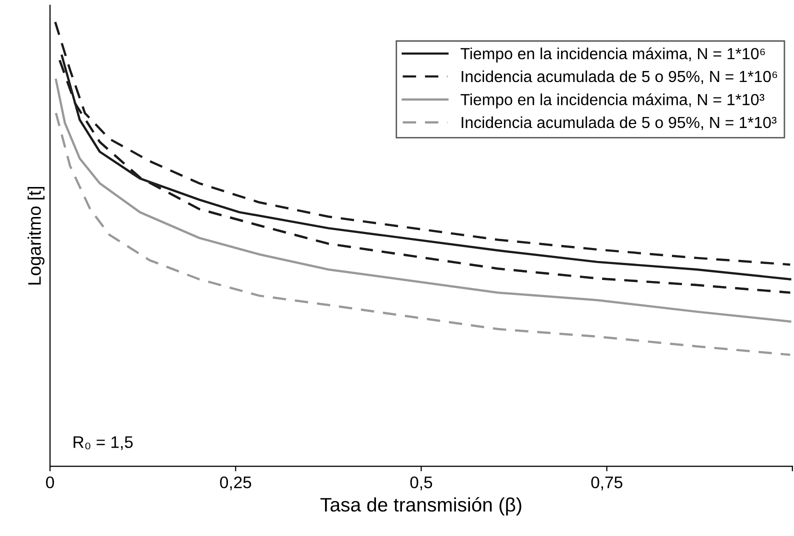 The height and width of the screenshot is (536, 794). Describe the element at coordinates (612, 100) in the screenshot. I see `legend-label: Tiempo en la incidencia máxima, N = 1*10³` at that location.